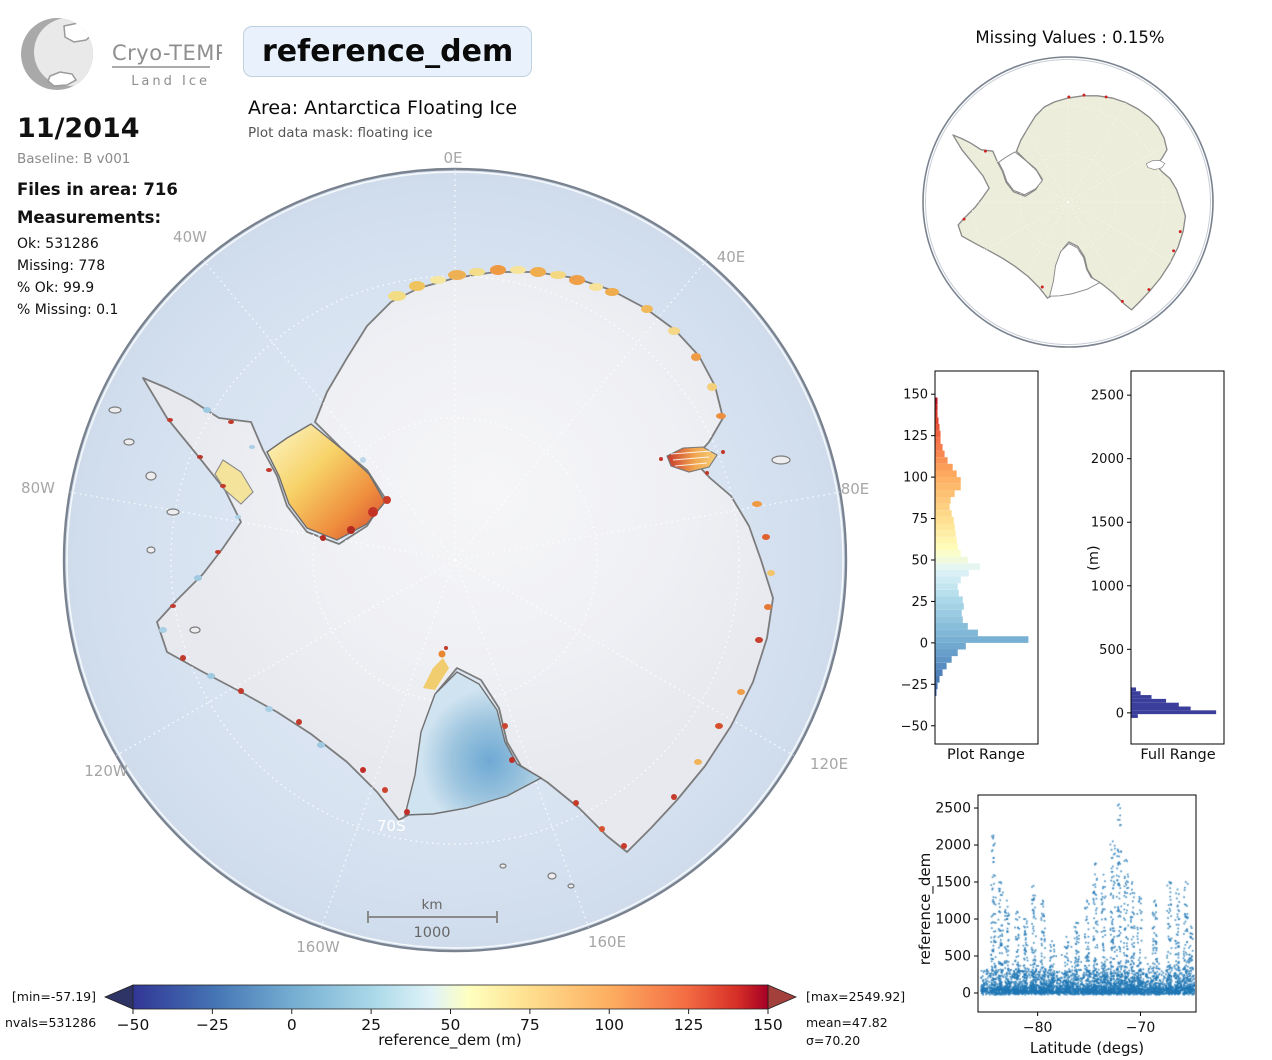 The width and height of the screenshot is (1272, 1060). I want to click on mini-map-rim, so click(1068, 202).